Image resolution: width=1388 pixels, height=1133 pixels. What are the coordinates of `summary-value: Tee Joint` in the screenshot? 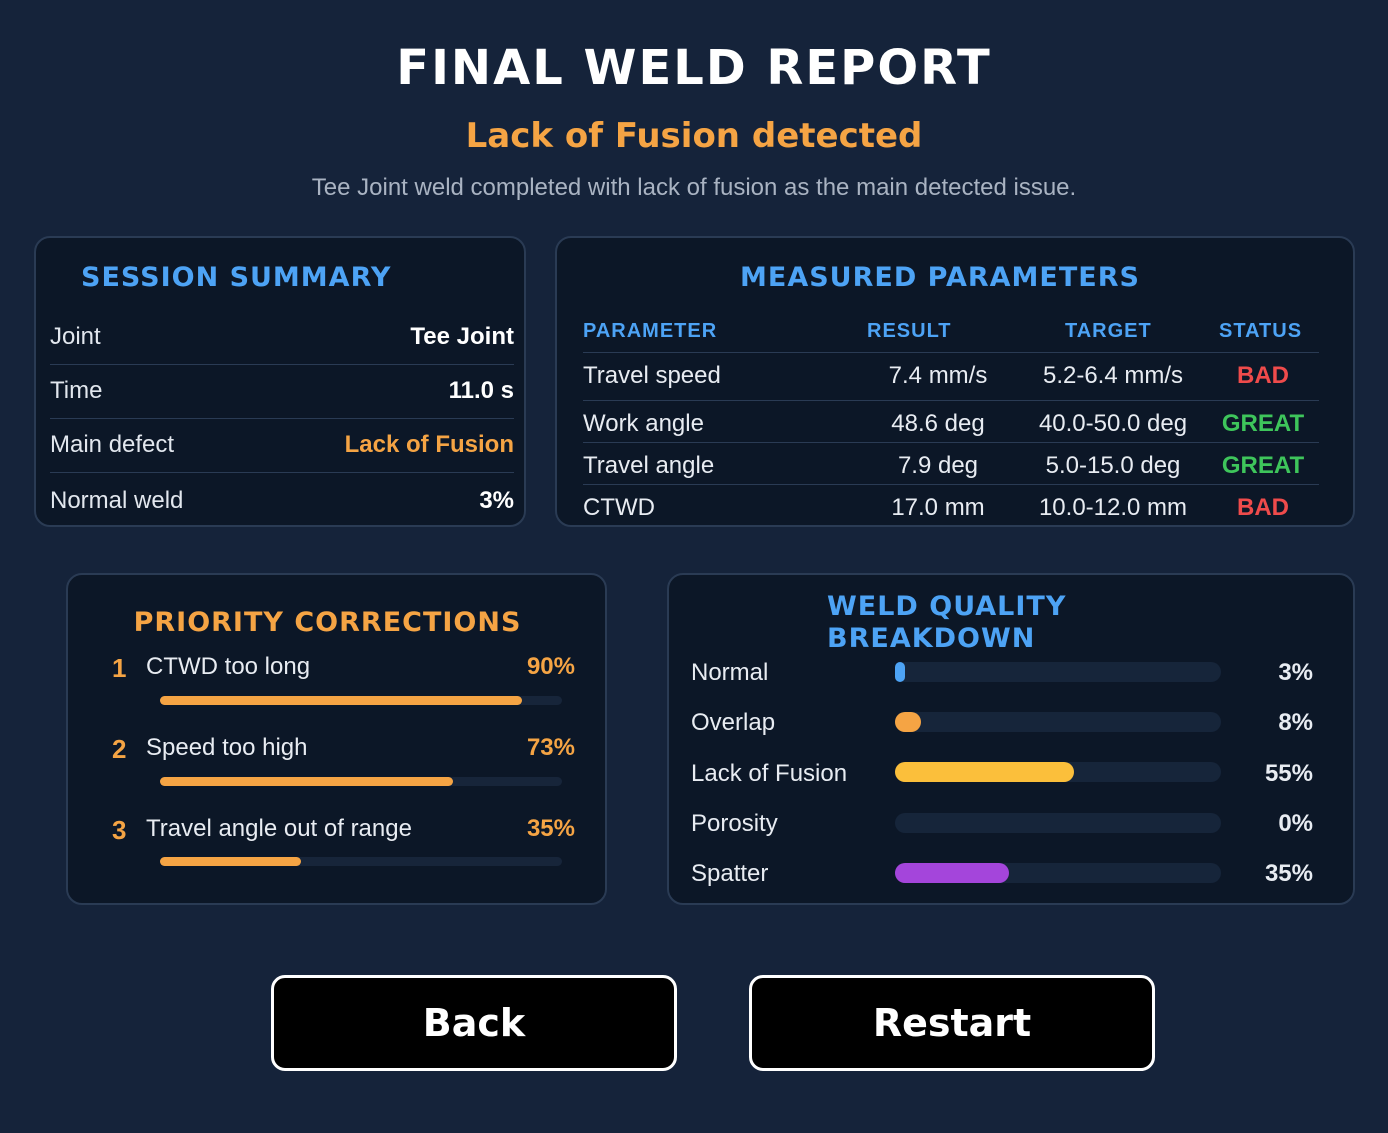 It's located at (462, 336).